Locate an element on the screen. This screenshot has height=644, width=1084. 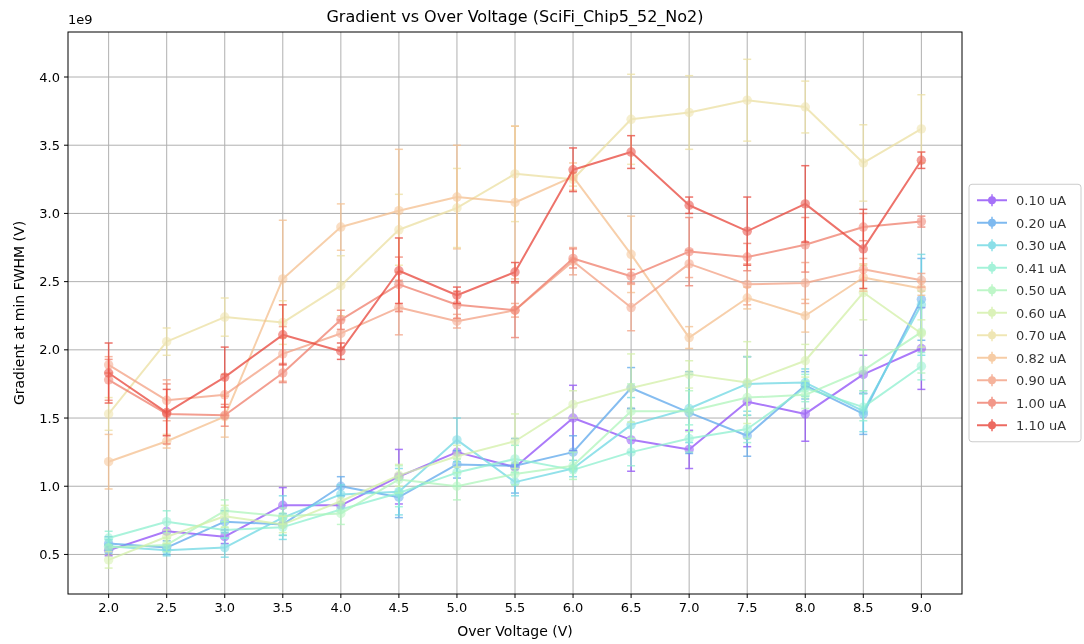
x-tick-label: 2.0 is located at coordinates (108, 607).